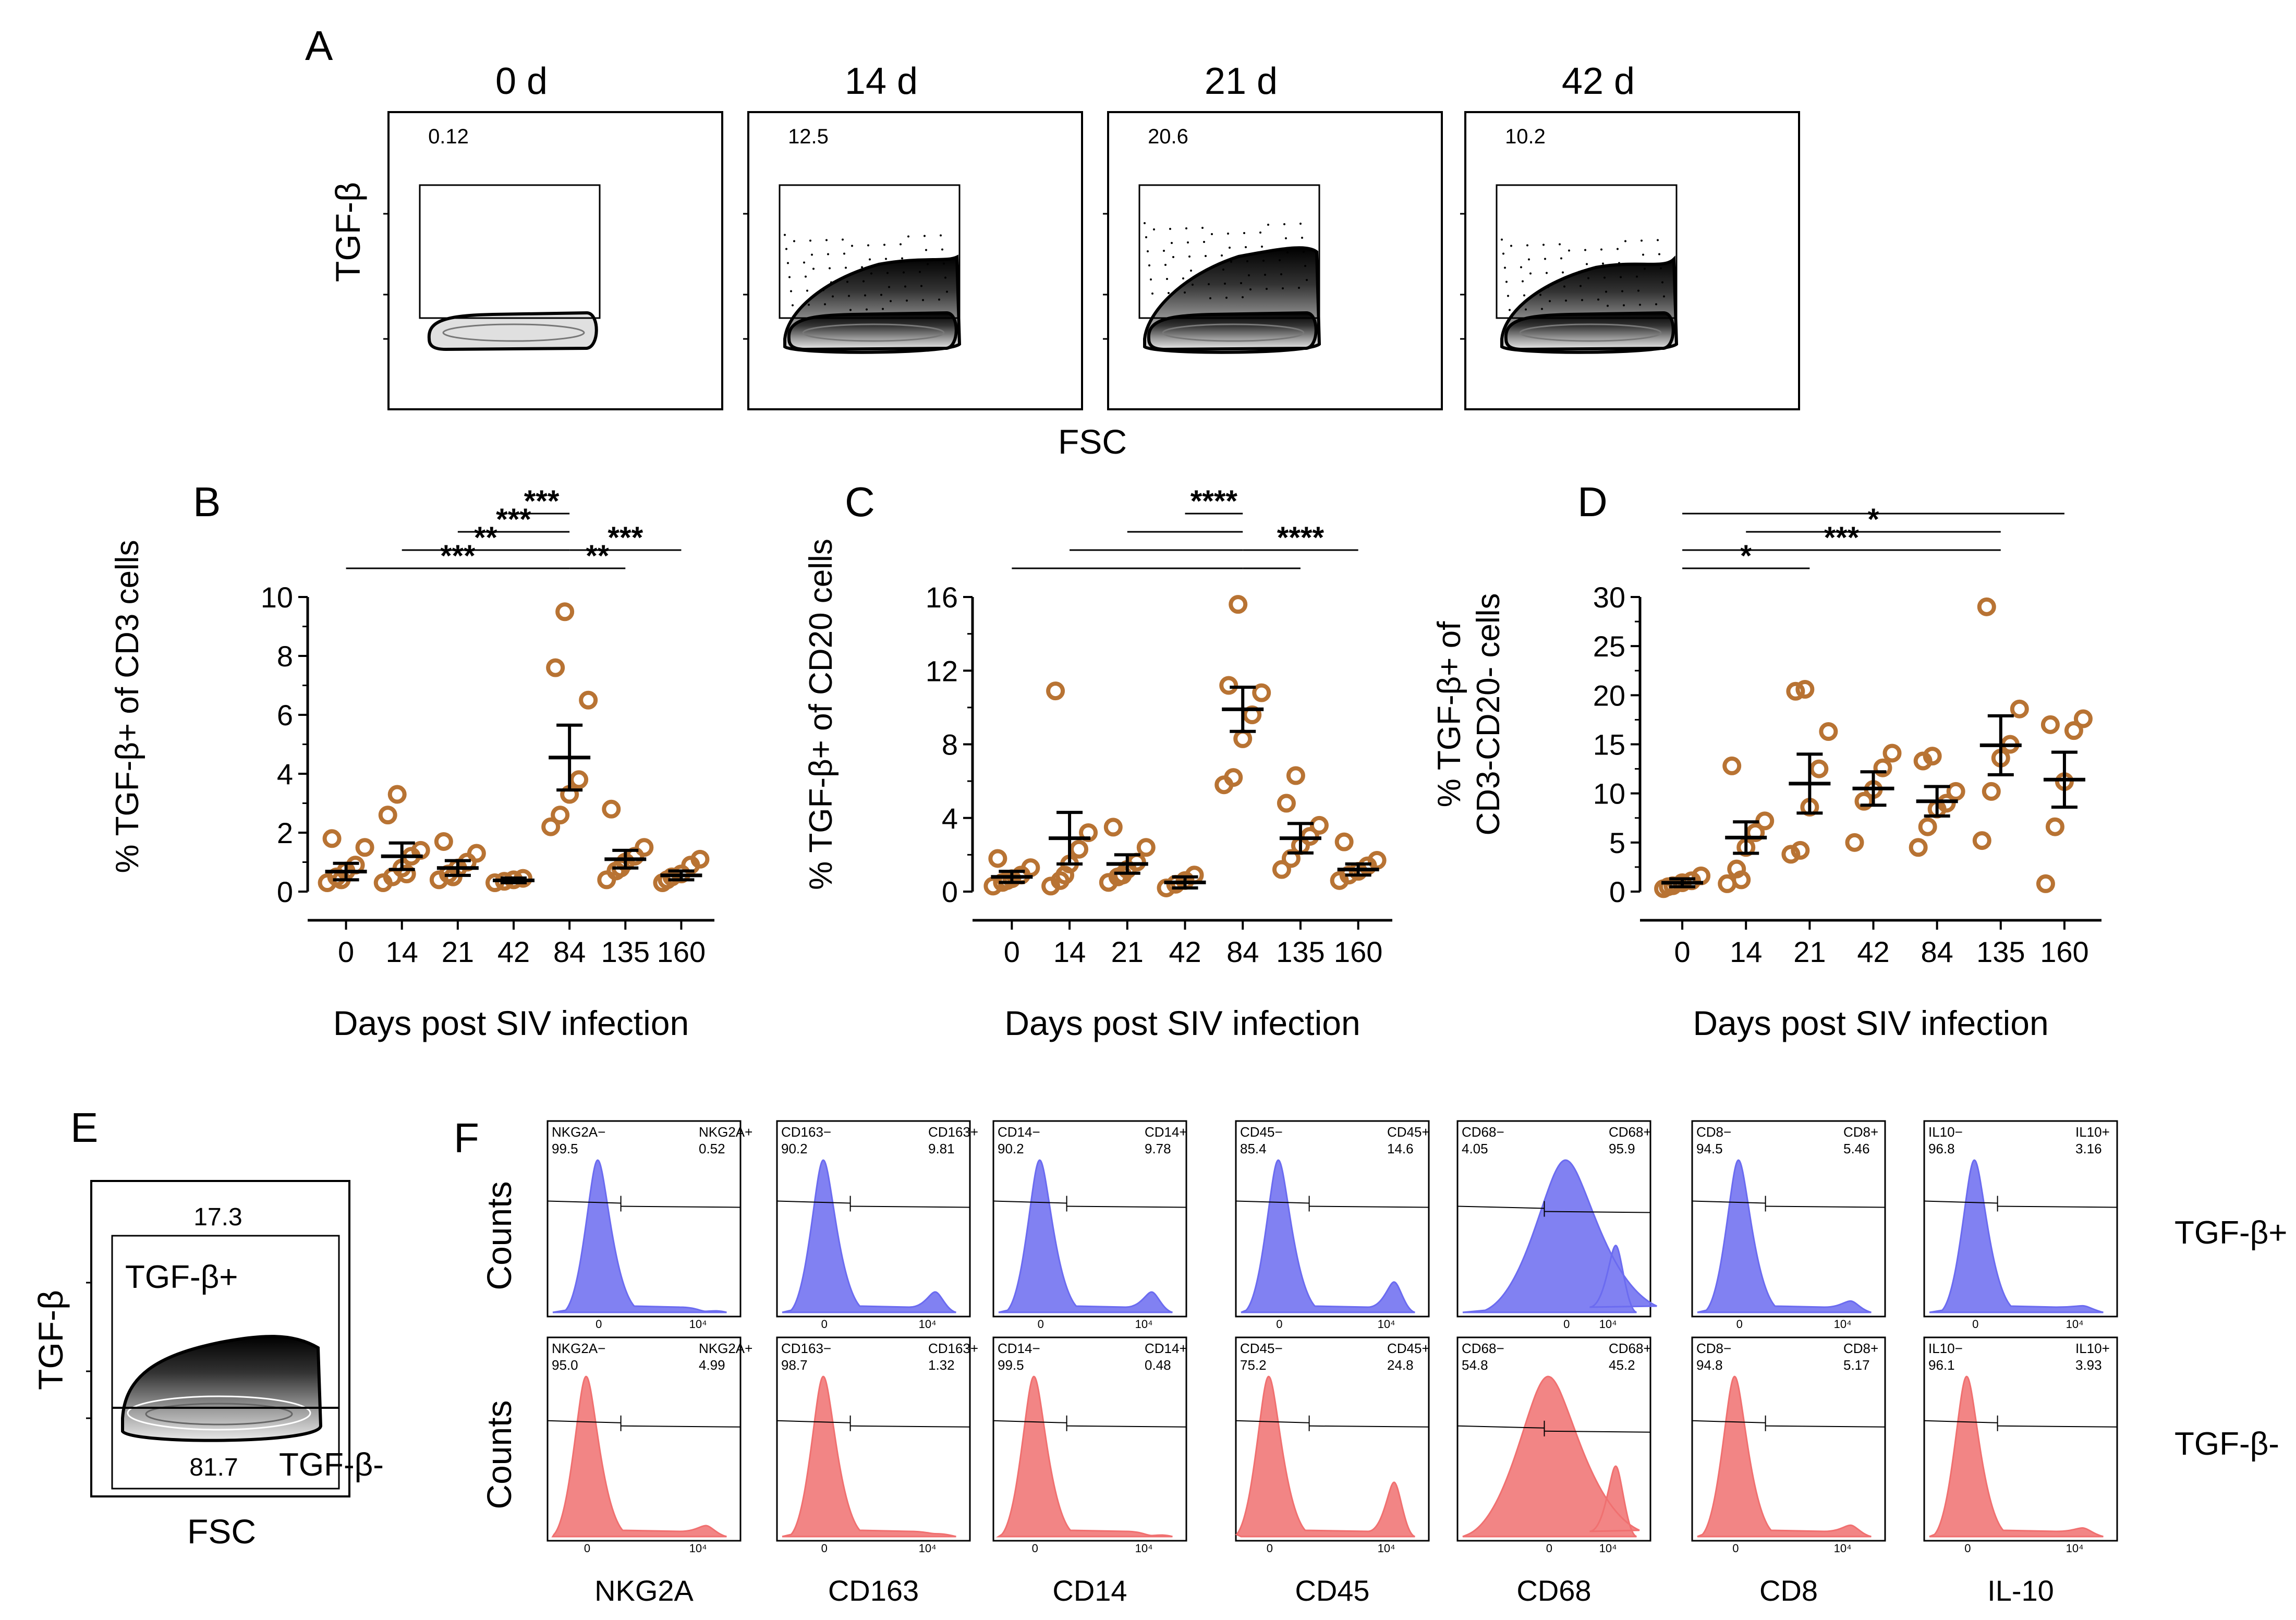 This screenshot has height=1620, width=2296. Describe the element at coordinates (222, 1388) in the screenshot. I see `panel-e-density-blob` at that location.